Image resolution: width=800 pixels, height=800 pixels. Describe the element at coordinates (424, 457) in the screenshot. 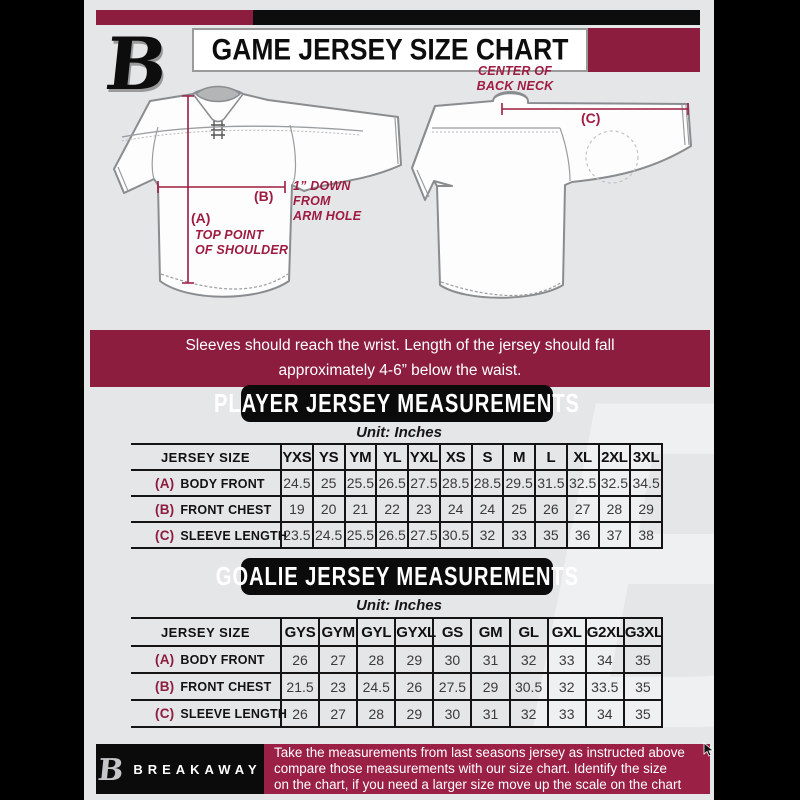

I see `size-column-header: YXL` at that location.